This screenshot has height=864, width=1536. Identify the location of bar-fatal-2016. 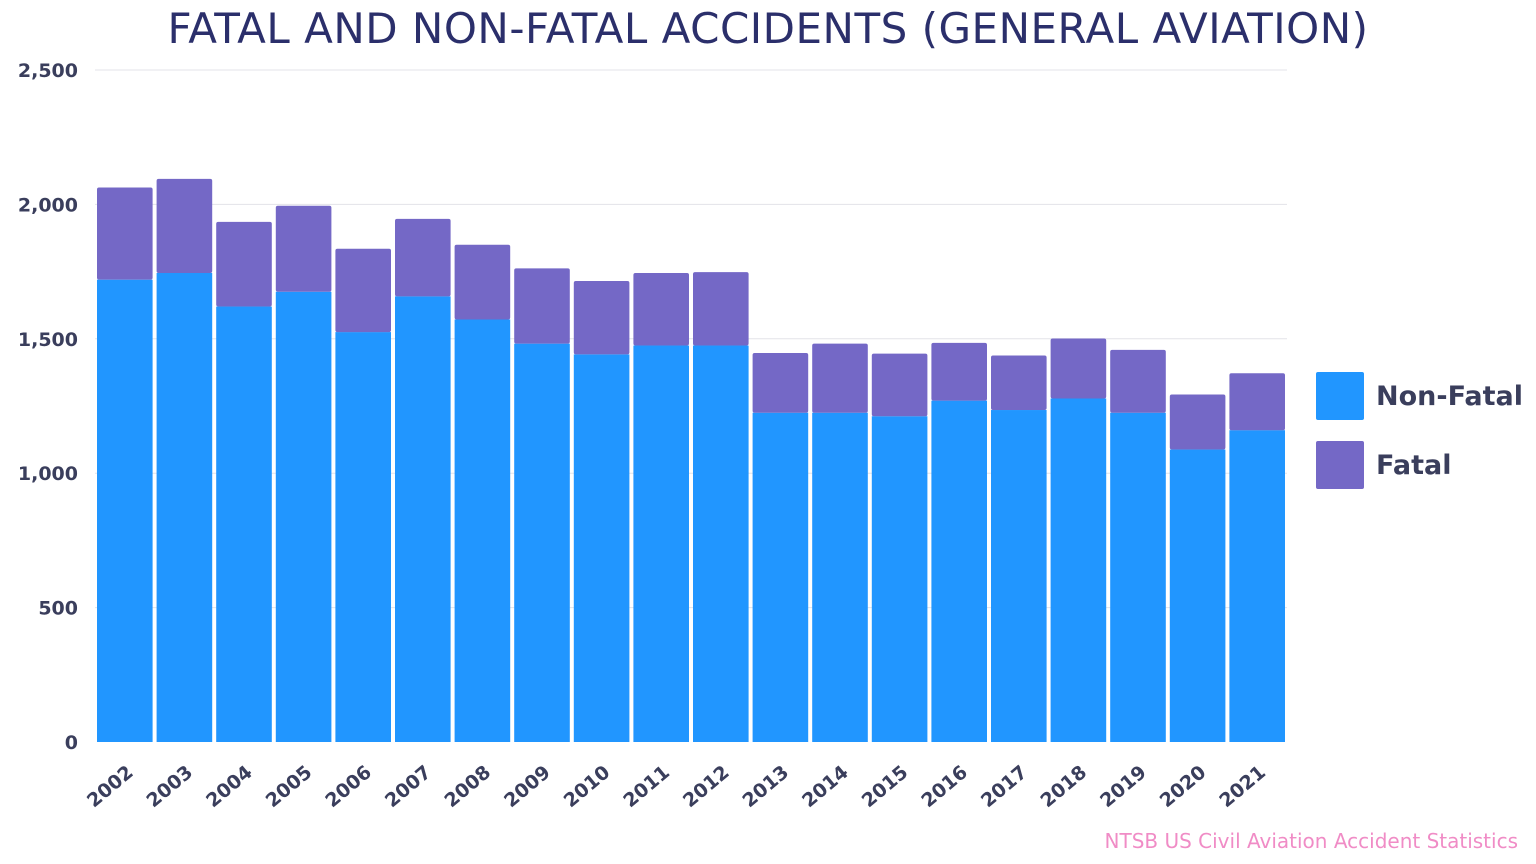
(959, 371).